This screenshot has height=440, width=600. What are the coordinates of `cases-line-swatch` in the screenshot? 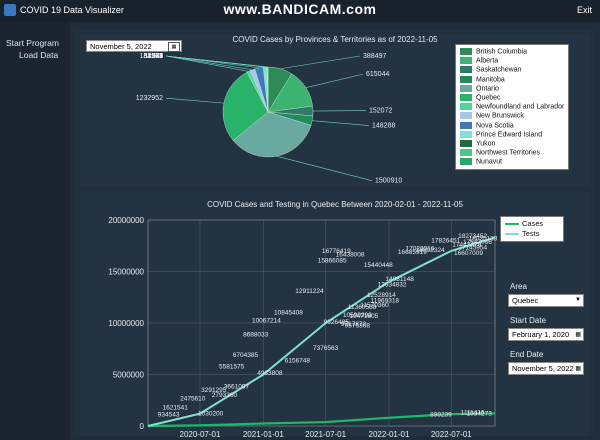 It's located at (512, 224).